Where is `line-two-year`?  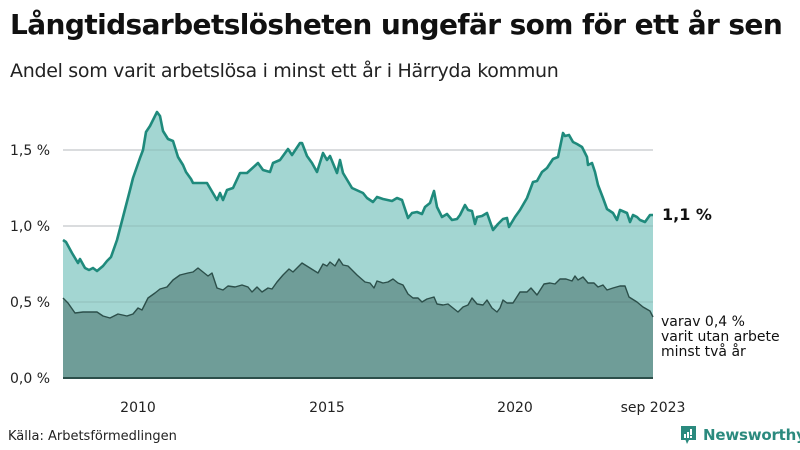
line-two-year is located at coordinates (358, 288).